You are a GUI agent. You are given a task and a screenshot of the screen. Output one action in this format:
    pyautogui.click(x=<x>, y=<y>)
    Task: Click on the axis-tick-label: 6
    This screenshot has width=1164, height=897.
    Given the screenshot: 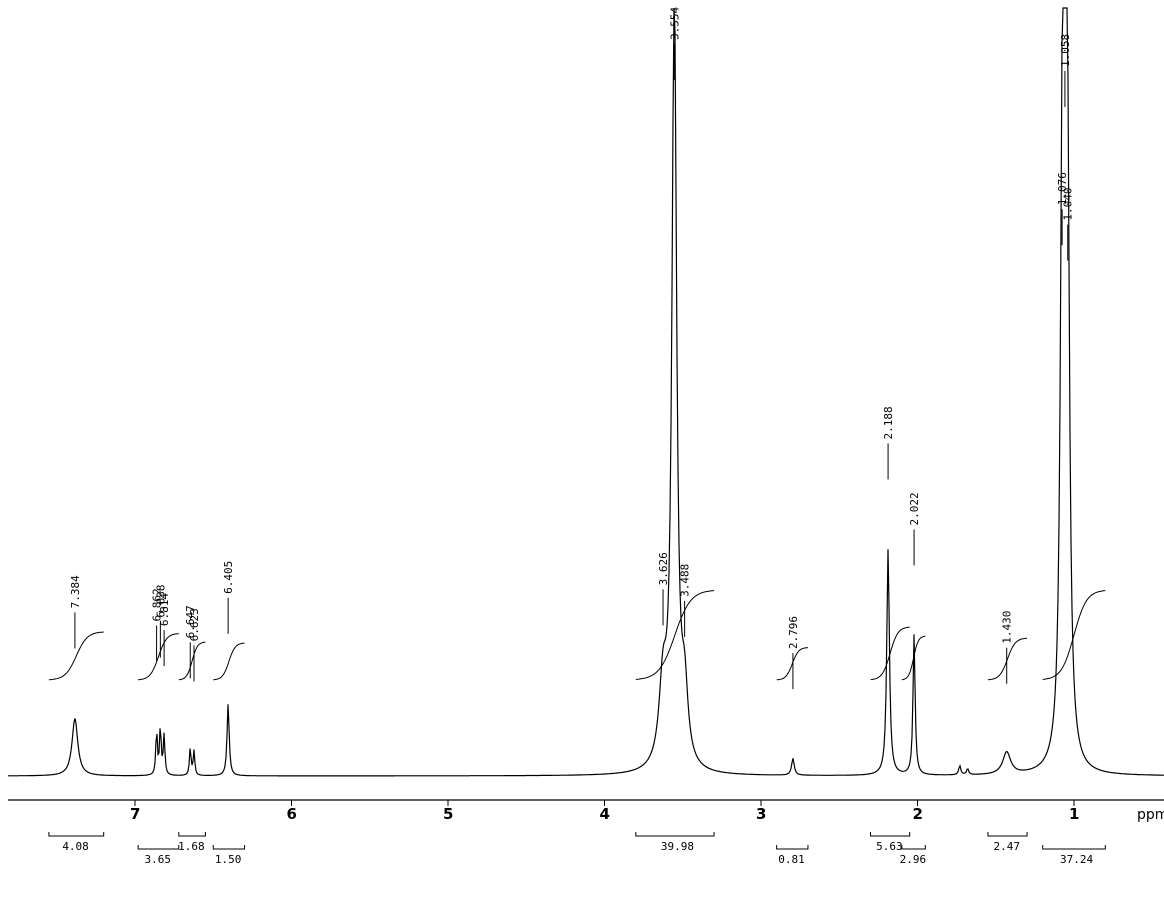 What is the action you would take?
    pyautogui.click(x=292, y=814)
    